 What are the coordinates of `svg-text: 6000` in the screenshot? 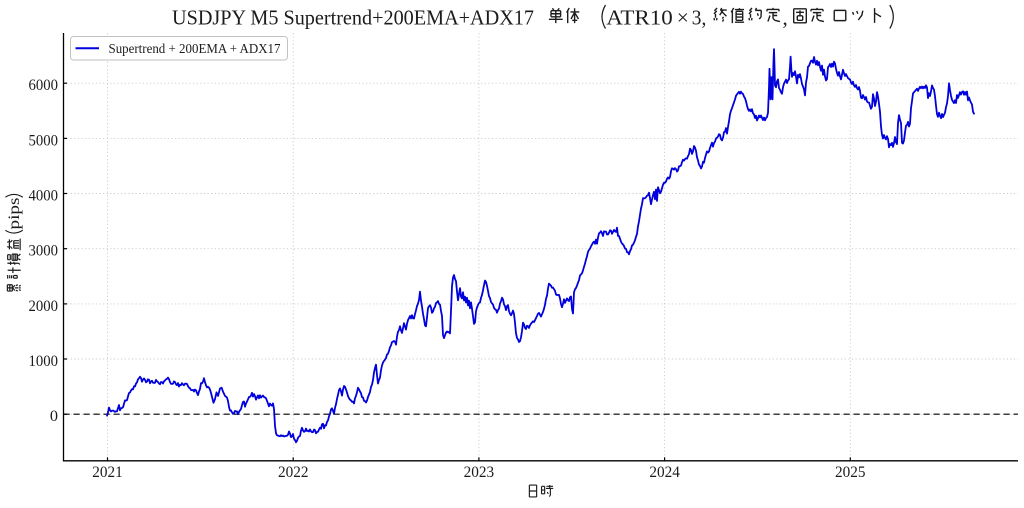 It's located at (44, 84).